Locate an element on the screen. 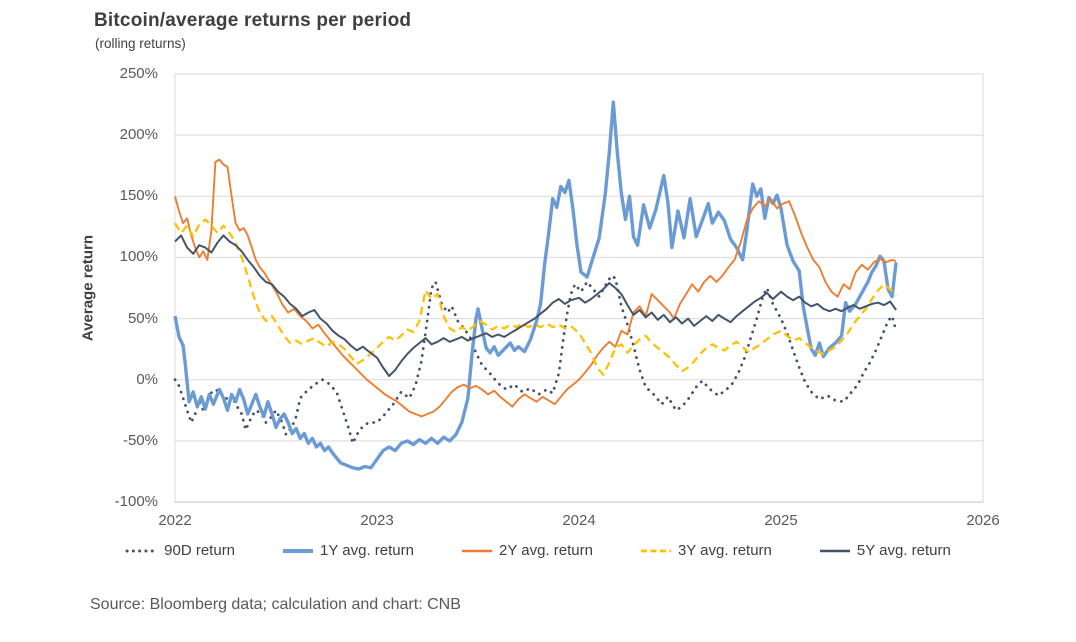 The height and width of the screenshot is (642, 1076). chart-subtitle: (rolling returns) is located at coordinates (140, 43).